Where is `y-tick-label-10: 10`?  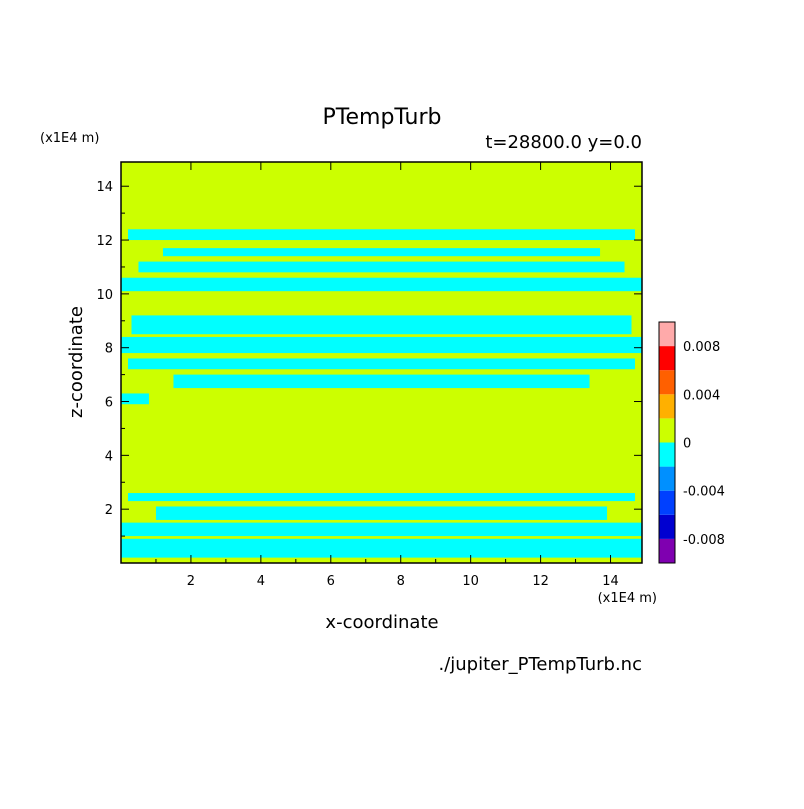 y-tick-label-10: 10 is located at coordinates (104, 295).